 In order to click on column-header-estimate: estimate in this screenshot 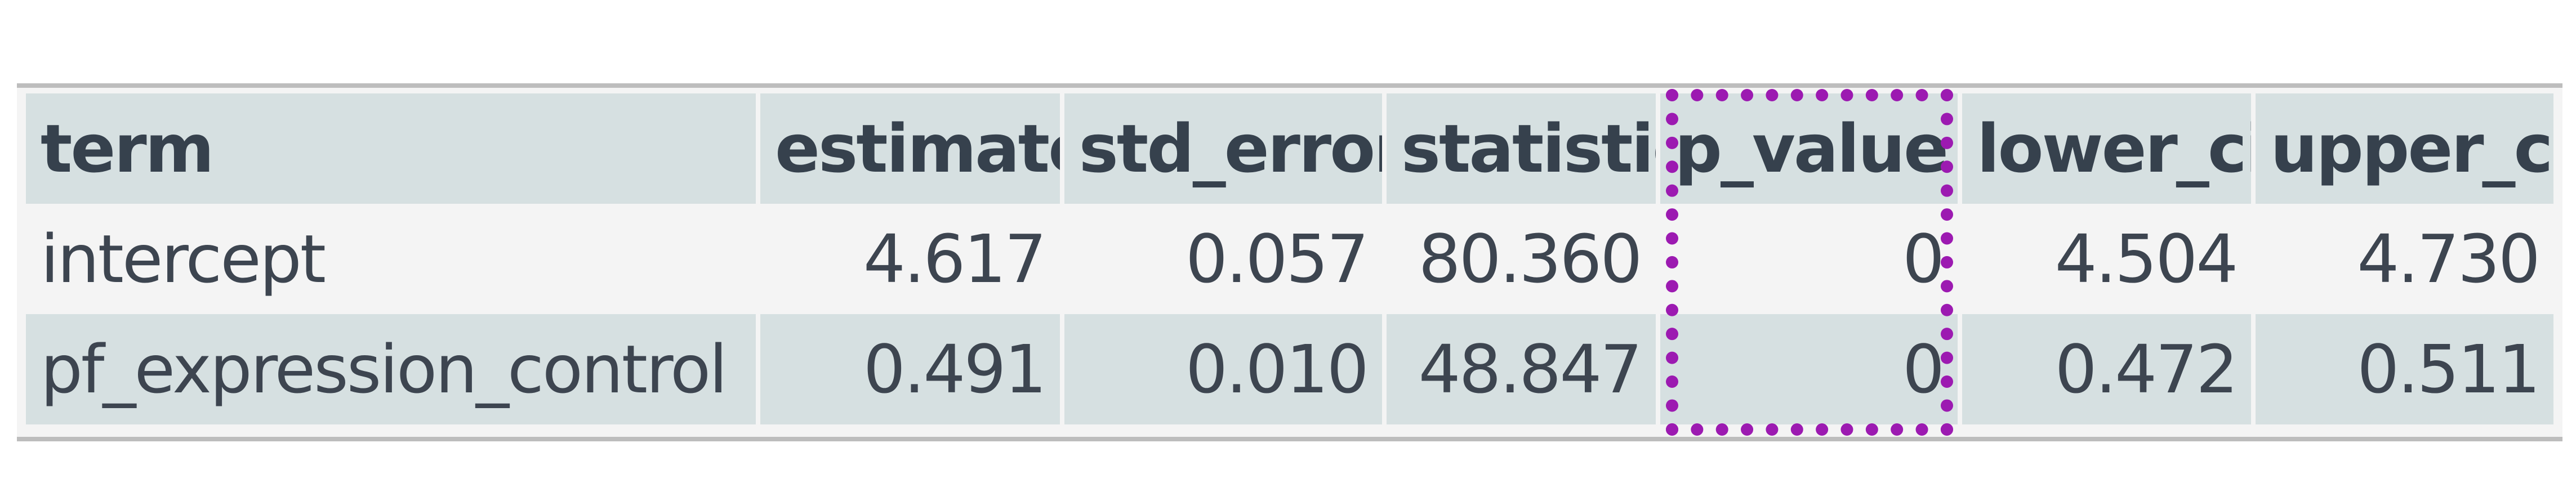, I will do `click(910, 148)`.